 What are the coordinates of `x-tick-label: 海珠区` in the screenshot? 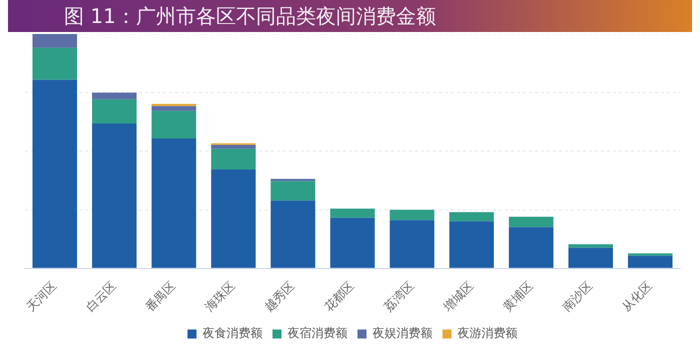 It's located at (220, 296).